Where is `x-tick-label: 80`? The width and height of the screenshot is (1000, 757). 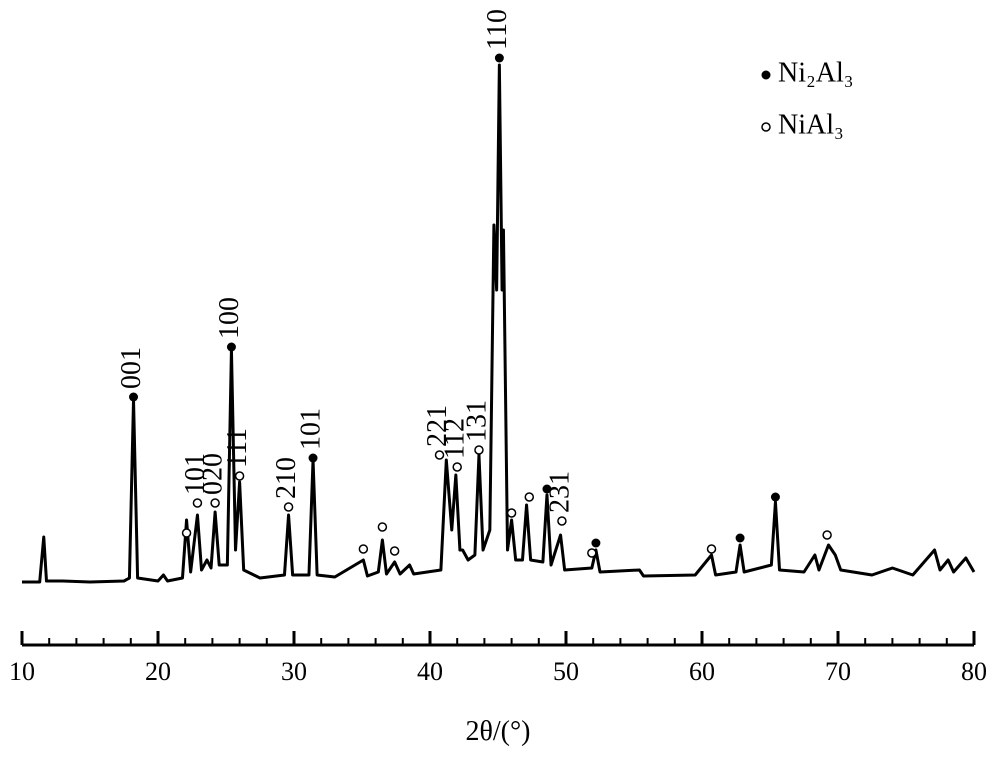
x-tick-label: 80 is located at coordinates (974, 671).